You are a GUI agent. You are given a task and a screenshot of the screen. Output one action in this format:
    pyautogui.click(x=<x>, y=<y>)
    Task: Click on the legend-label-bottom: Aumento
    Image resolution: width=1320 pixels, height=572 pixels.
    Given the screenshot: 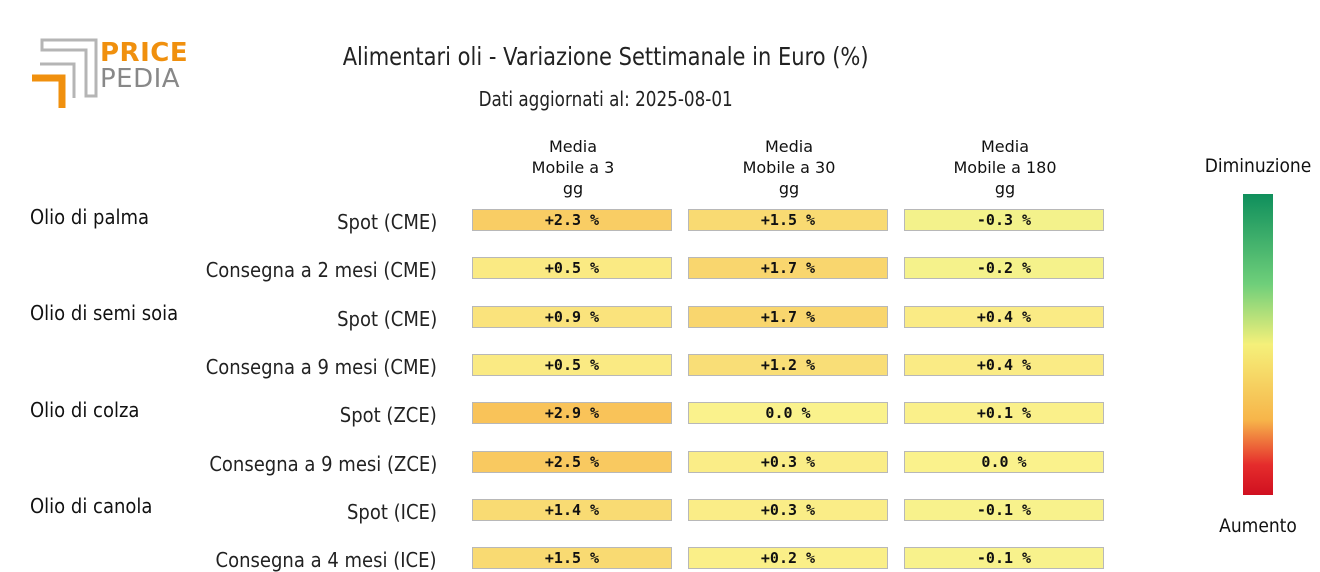 What is the action you would take?
    pyautogui.click(x=1258, y=526)
    